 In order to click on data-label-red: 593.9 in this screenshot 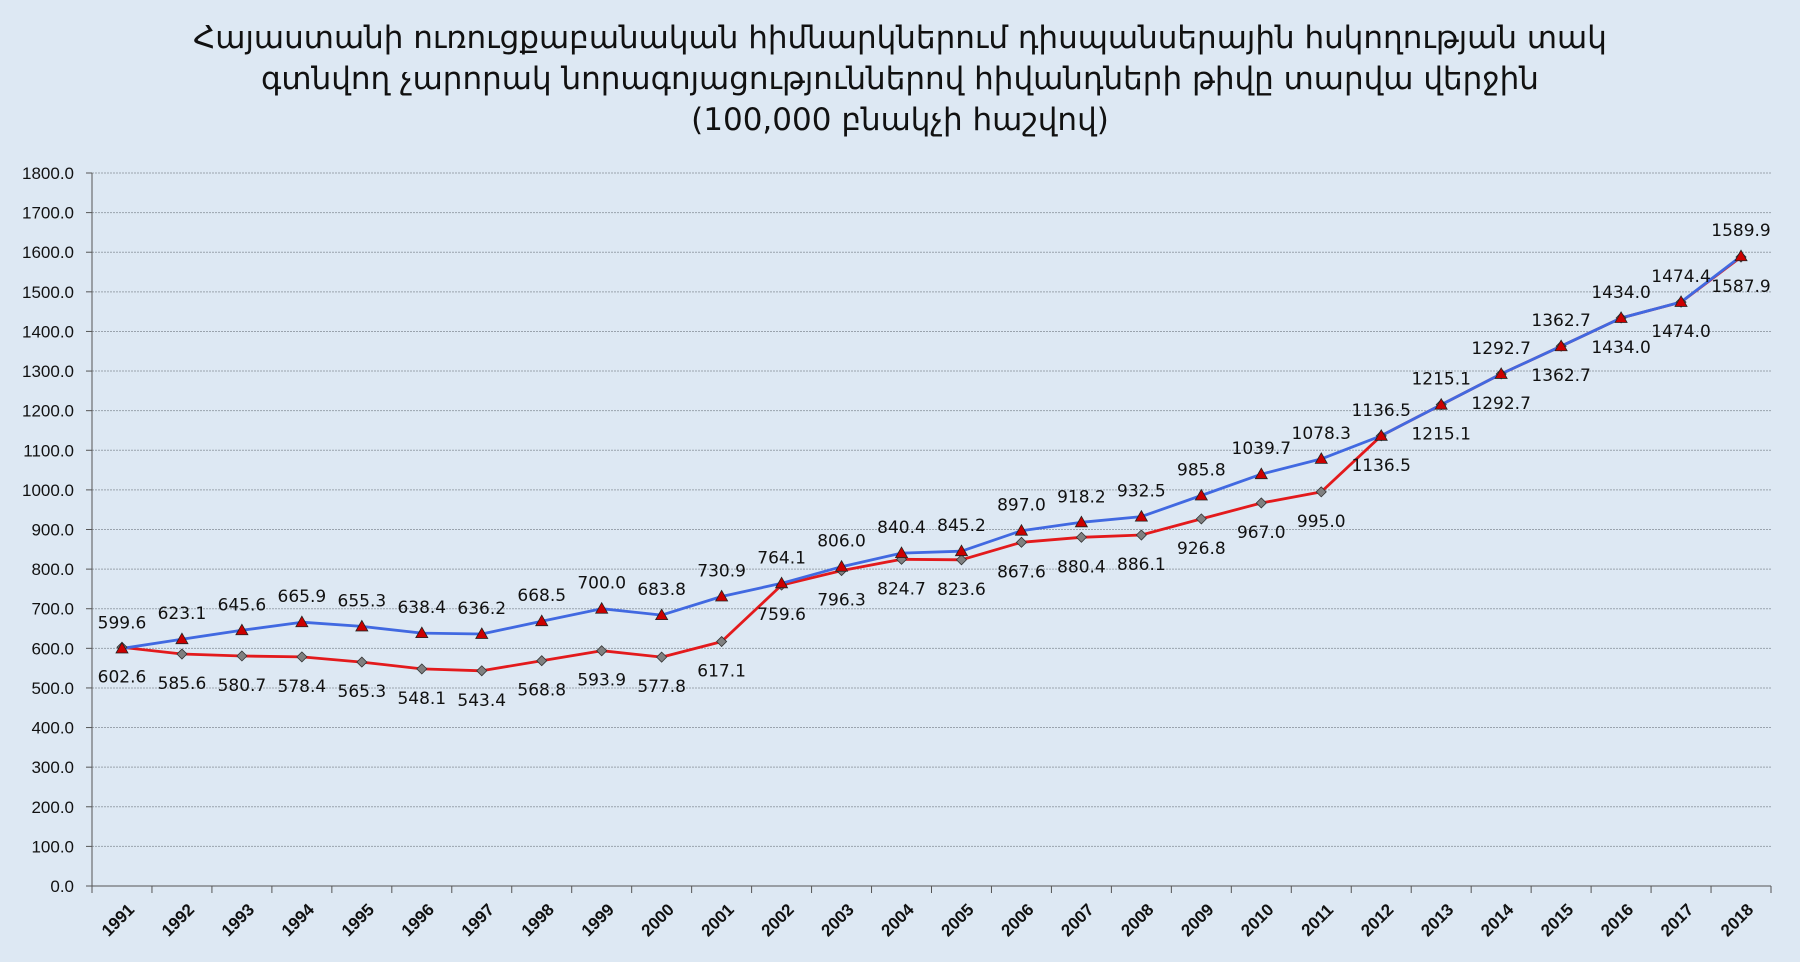, I will do `click(601, 681)`.